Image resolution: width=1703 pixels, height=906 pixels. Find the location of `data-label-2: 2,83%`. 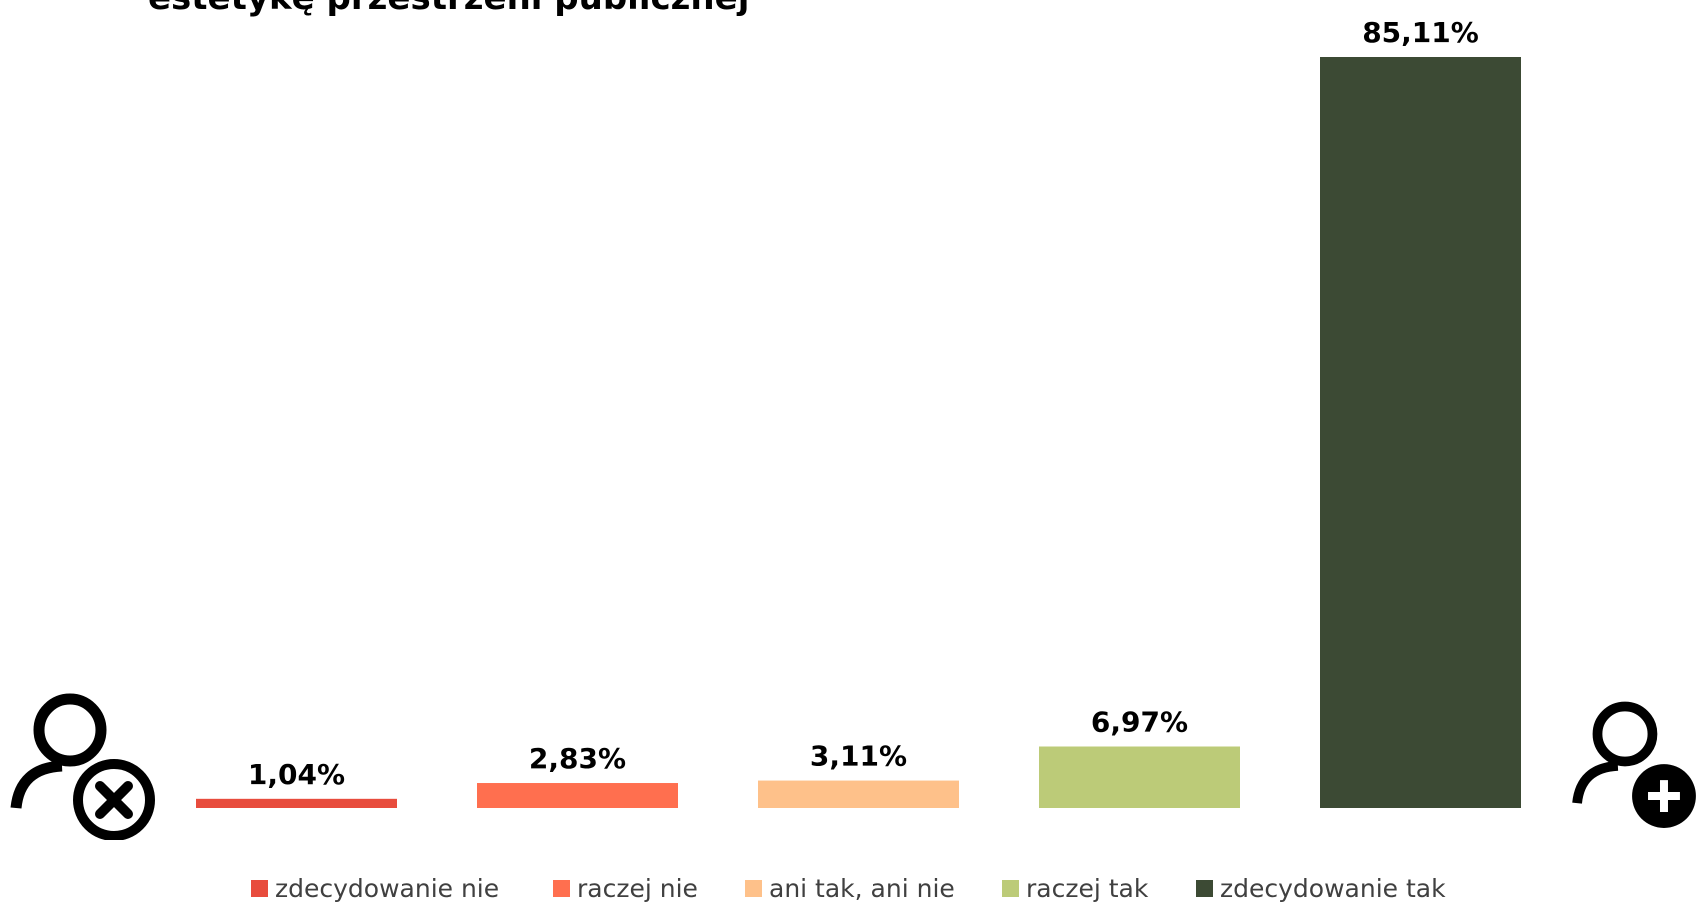

data-label-2: 2,83% is located at coordinates (577, 758).